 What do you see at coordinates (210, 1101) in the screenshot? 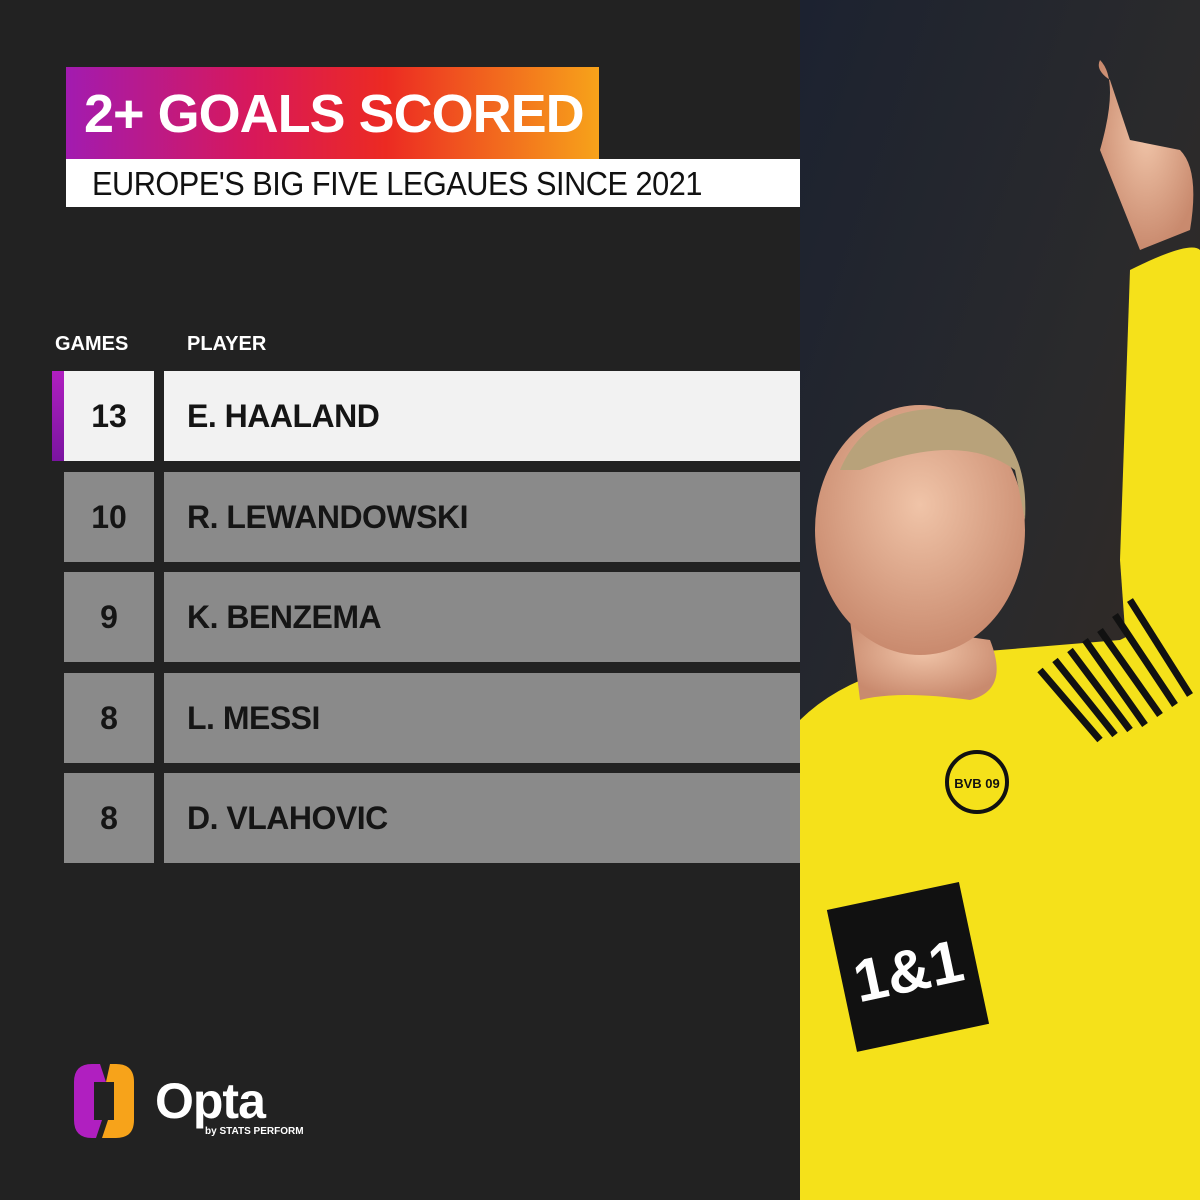
I see `opta-logo-text: Opta` at bounding box center [210, 1101].